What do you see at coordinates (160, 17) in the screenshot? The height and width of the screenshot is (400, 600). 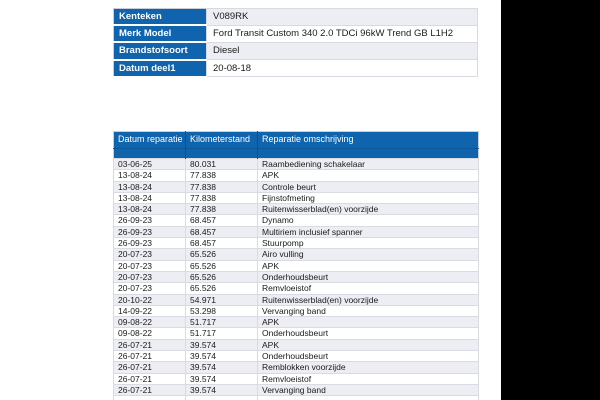 I see `info-label: Kenteken` at bounding box center [160, 17].